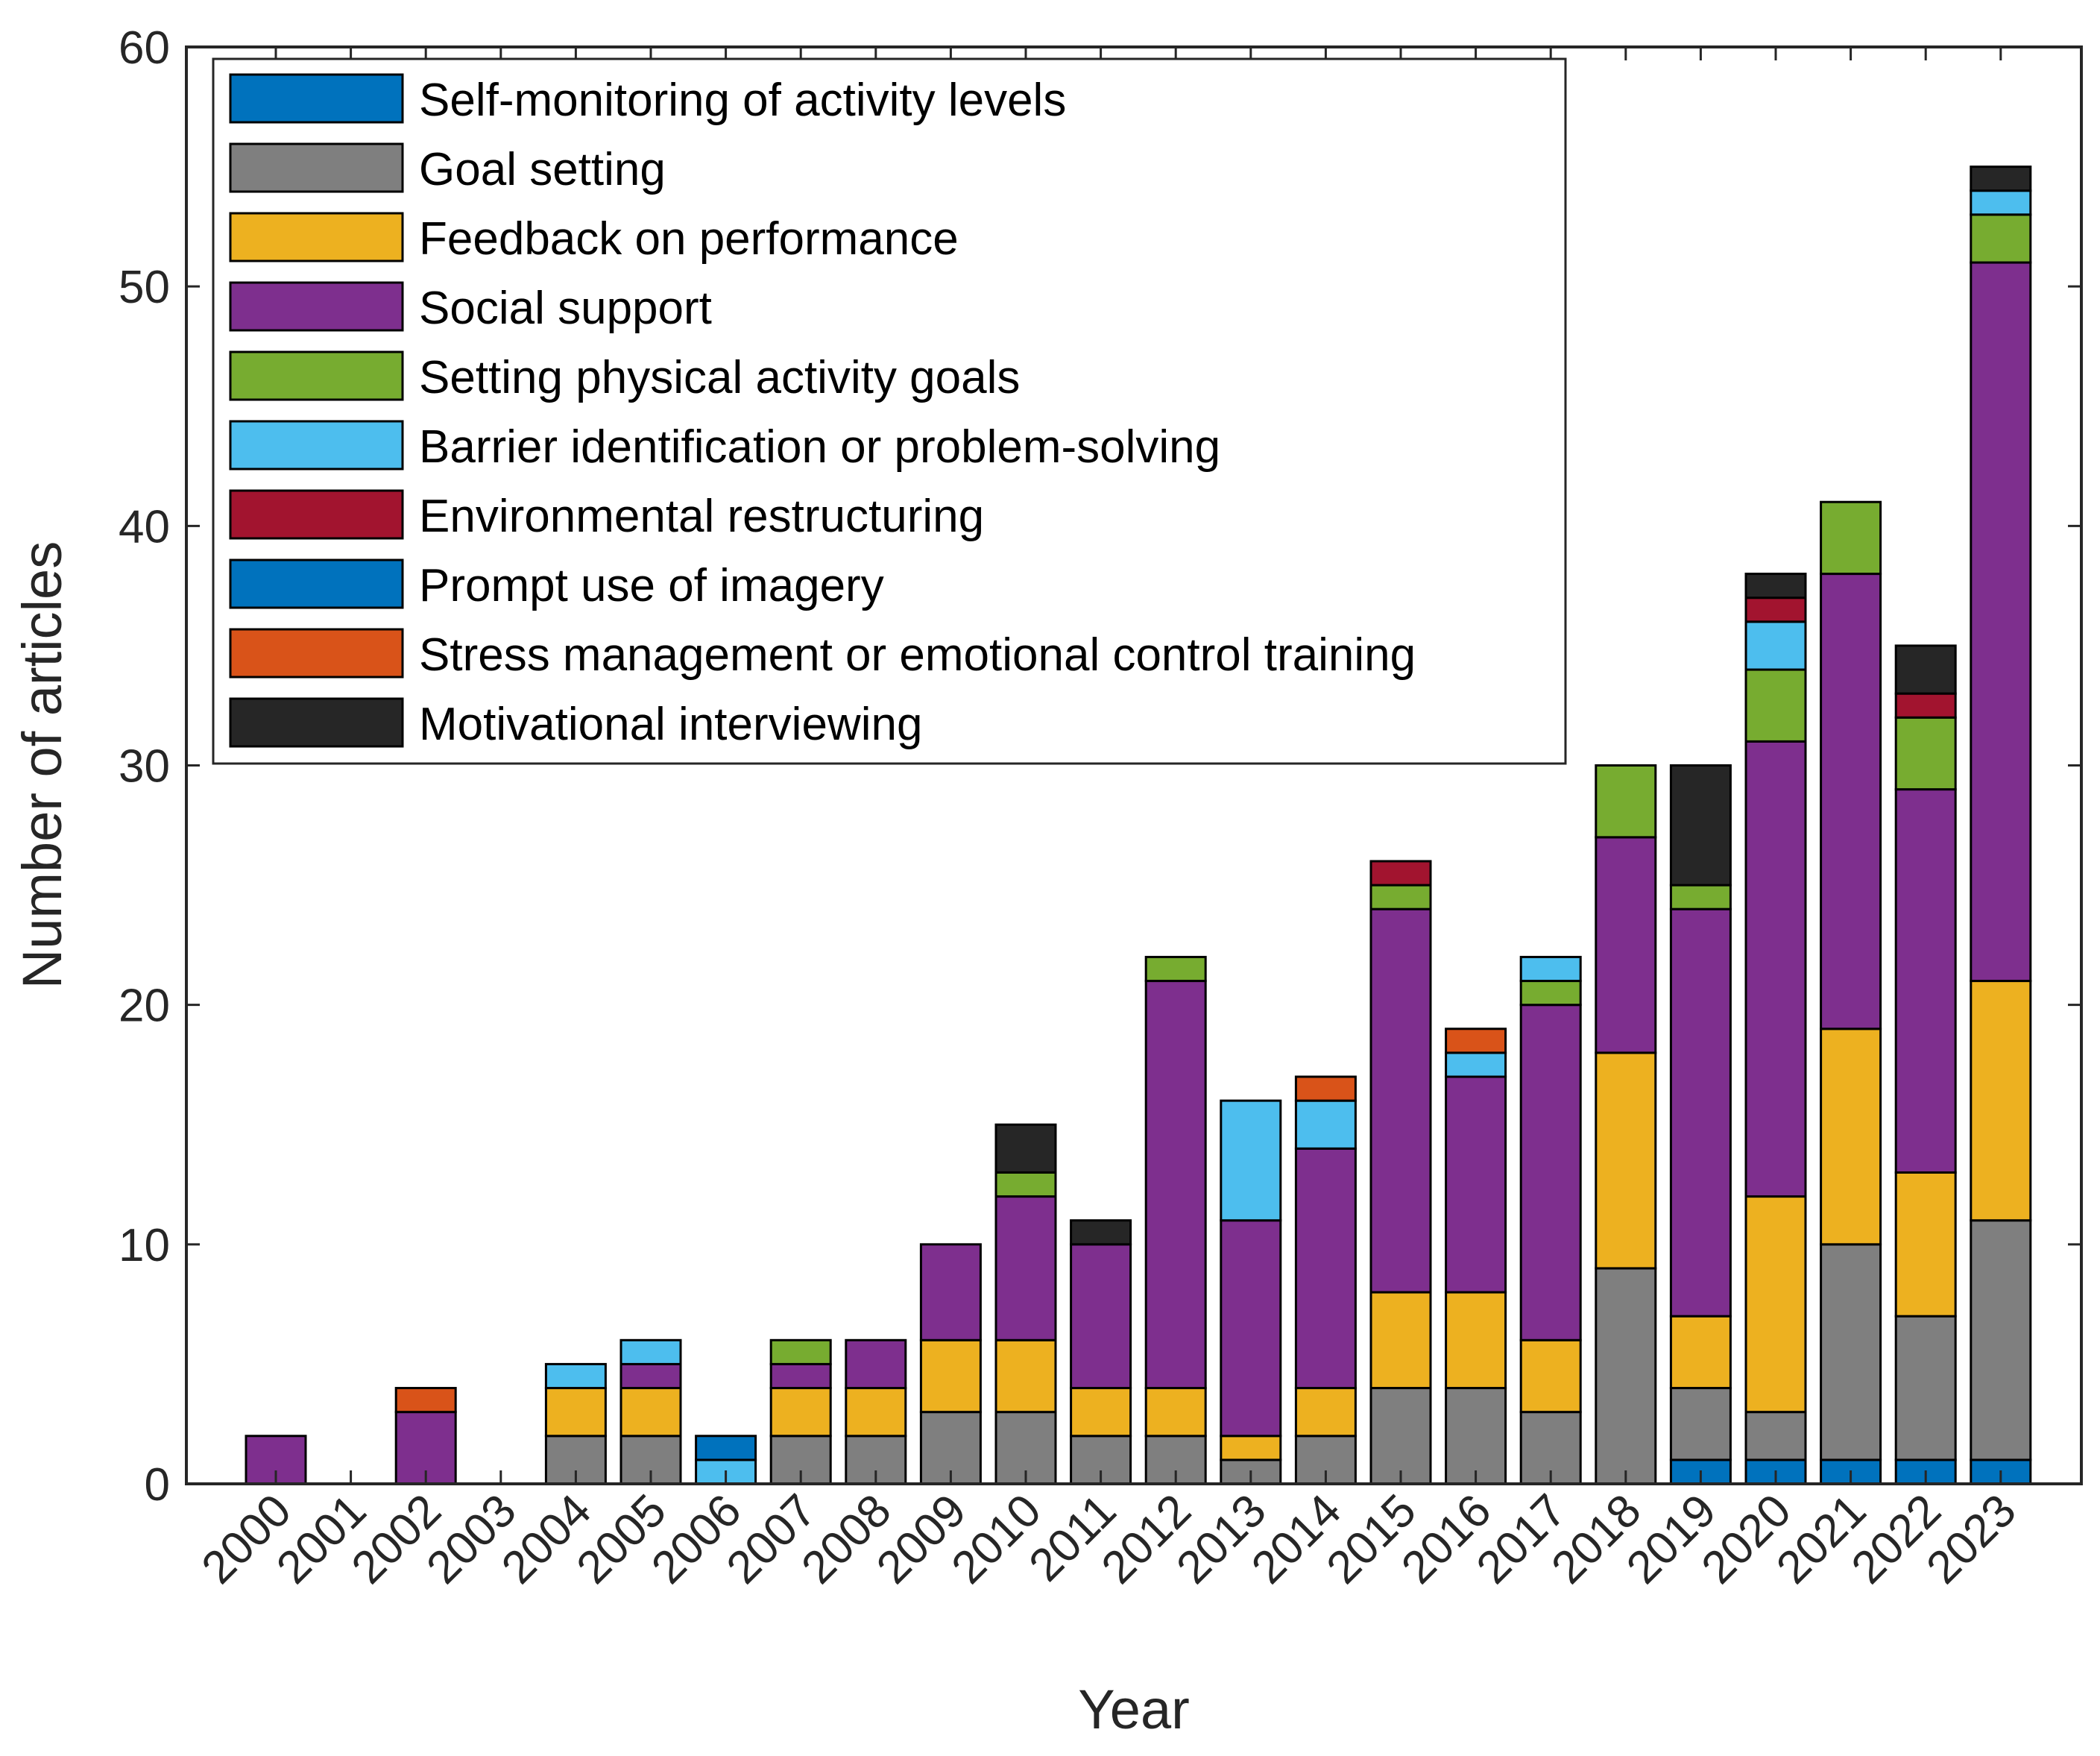  What do you see at coordinates (144, 1245) in the screenshot?
I see `y-tick-label-10: 10` at bounding box center [144, 1245].